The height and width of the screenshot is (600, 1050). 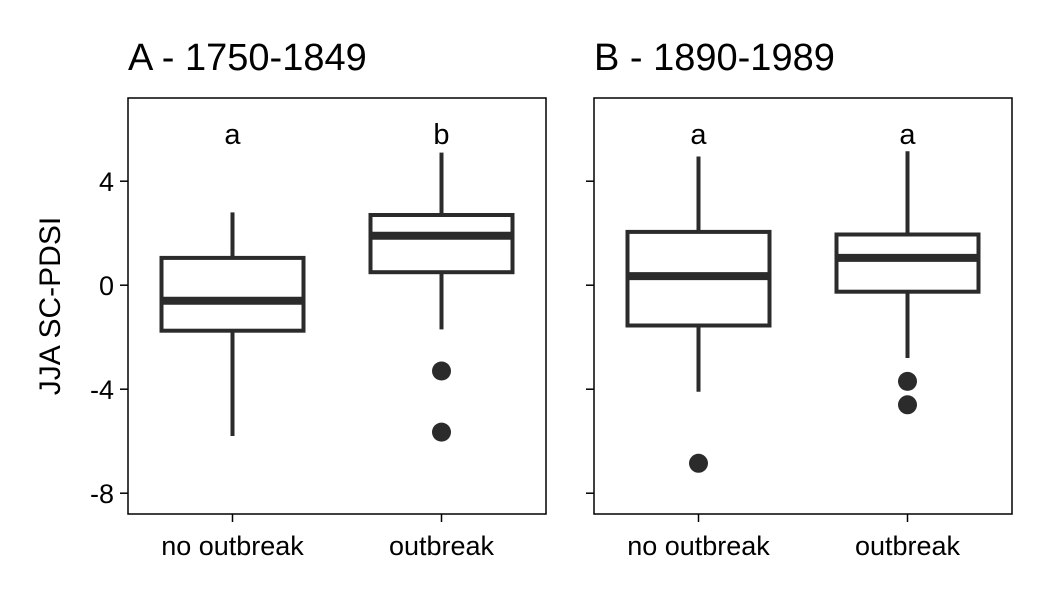 I want to click on panel-a-x-tick-label: no outbreak, so click(x=232, y=546).